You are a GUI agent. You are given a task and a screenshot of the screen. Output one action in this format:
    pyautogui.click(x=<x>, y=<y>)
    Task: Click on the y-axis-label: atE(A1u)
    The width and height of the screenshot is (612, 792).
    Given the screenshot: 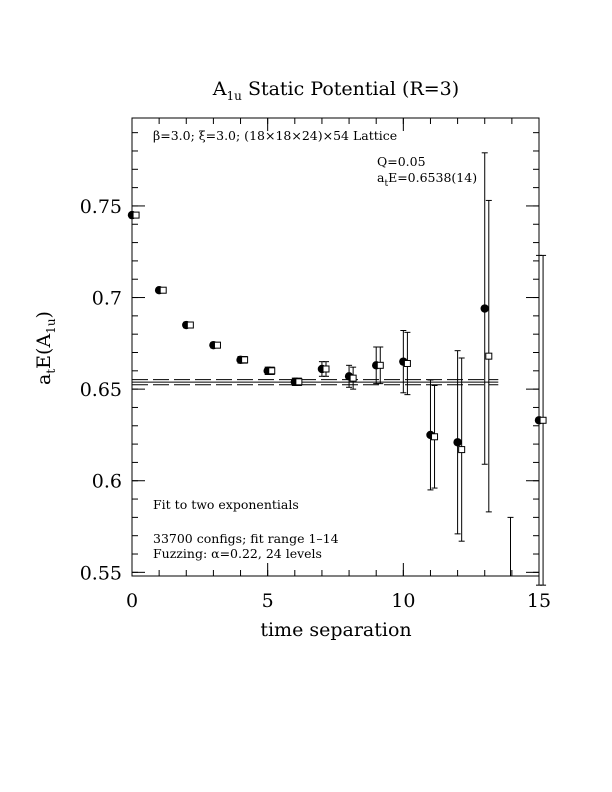 What is the action you would take?
    pyautogui.click(x=45, y=348)
    